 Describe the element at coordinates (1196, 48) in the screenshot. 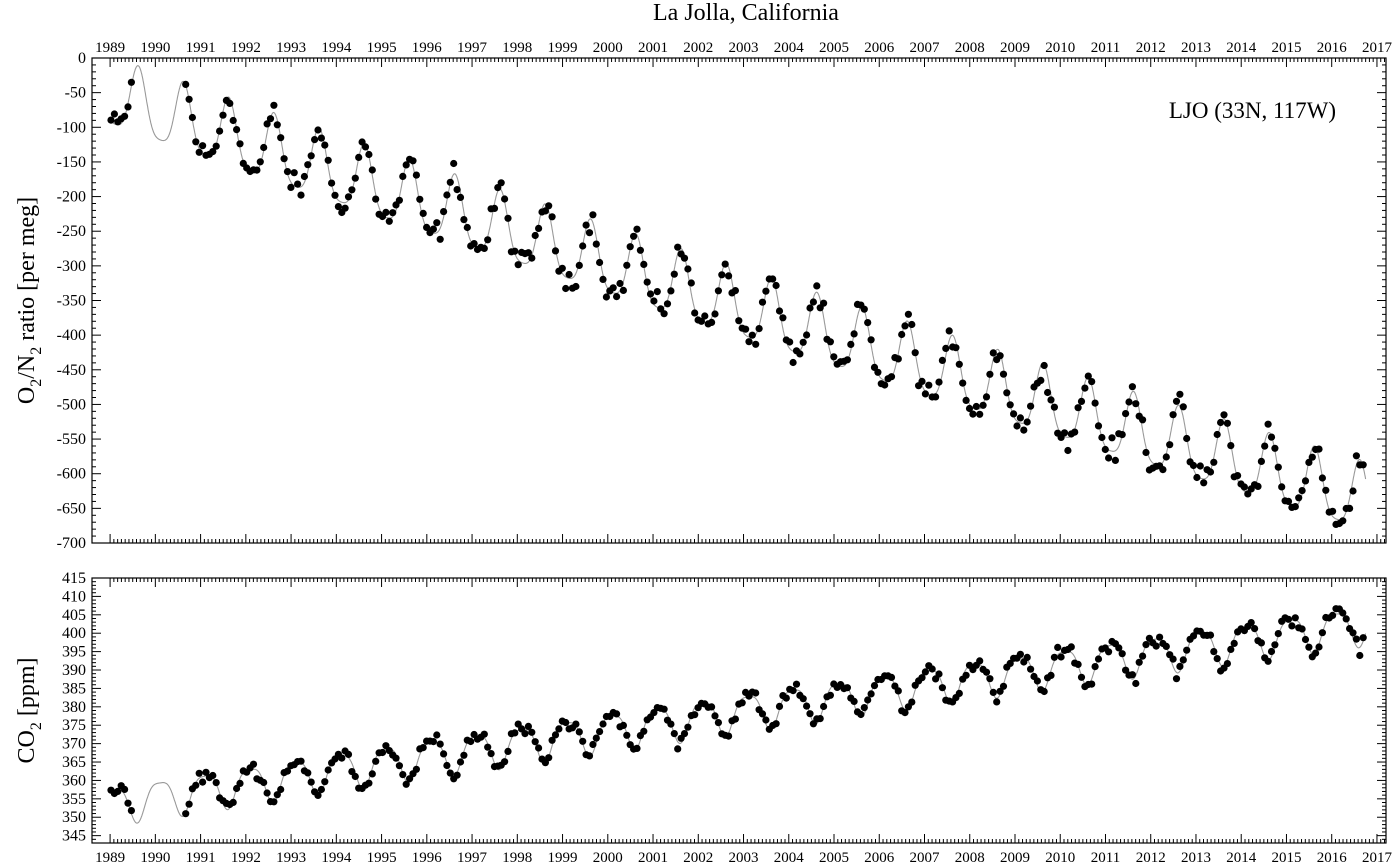

I see `x-tick-label: 2013` at that location.